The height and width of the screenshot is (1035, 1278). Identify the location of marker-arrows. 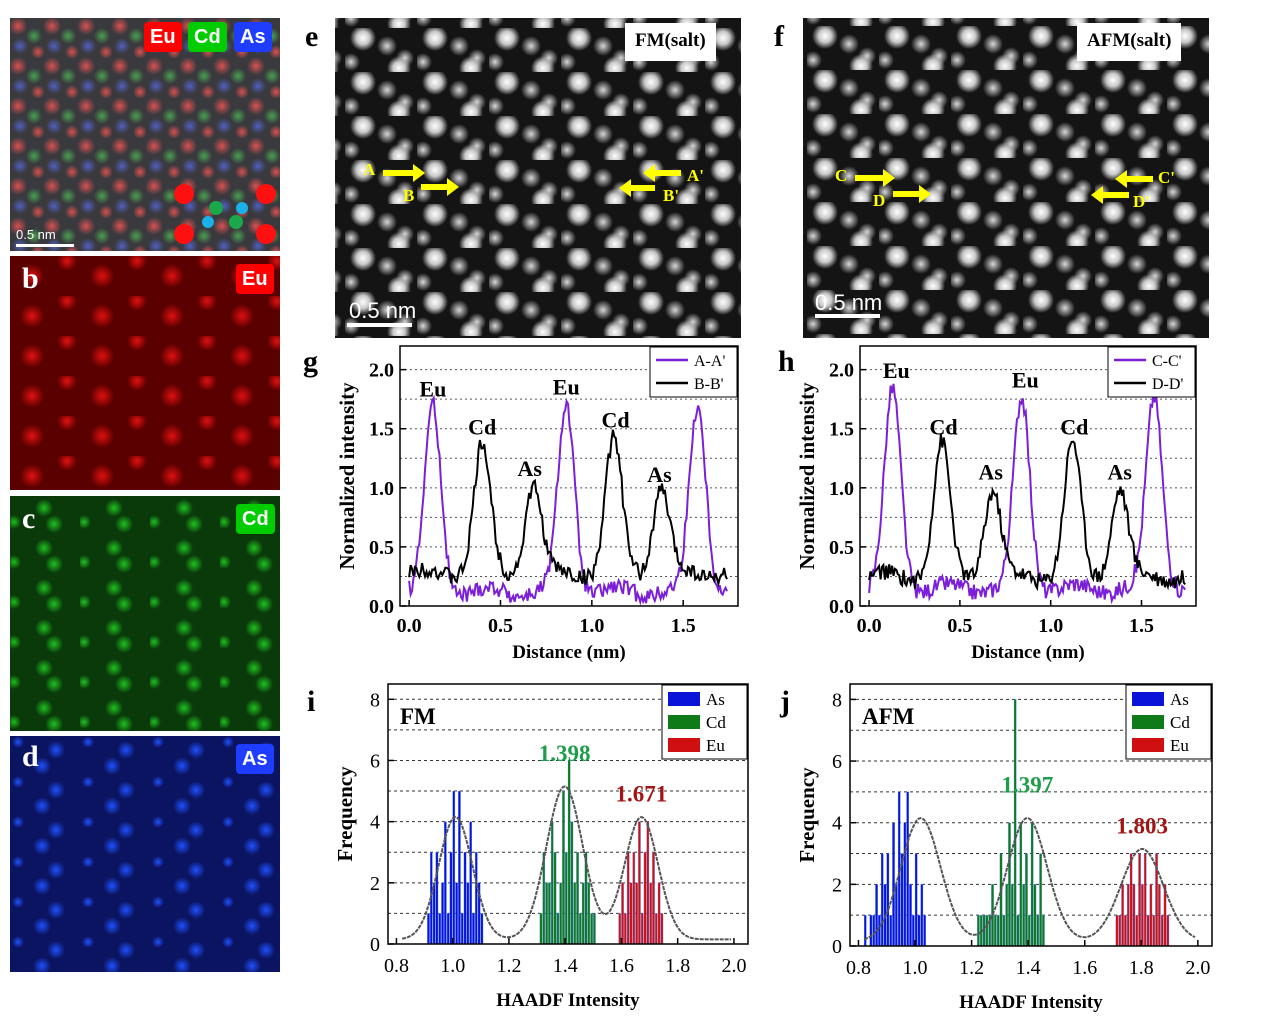
(1004, 186).